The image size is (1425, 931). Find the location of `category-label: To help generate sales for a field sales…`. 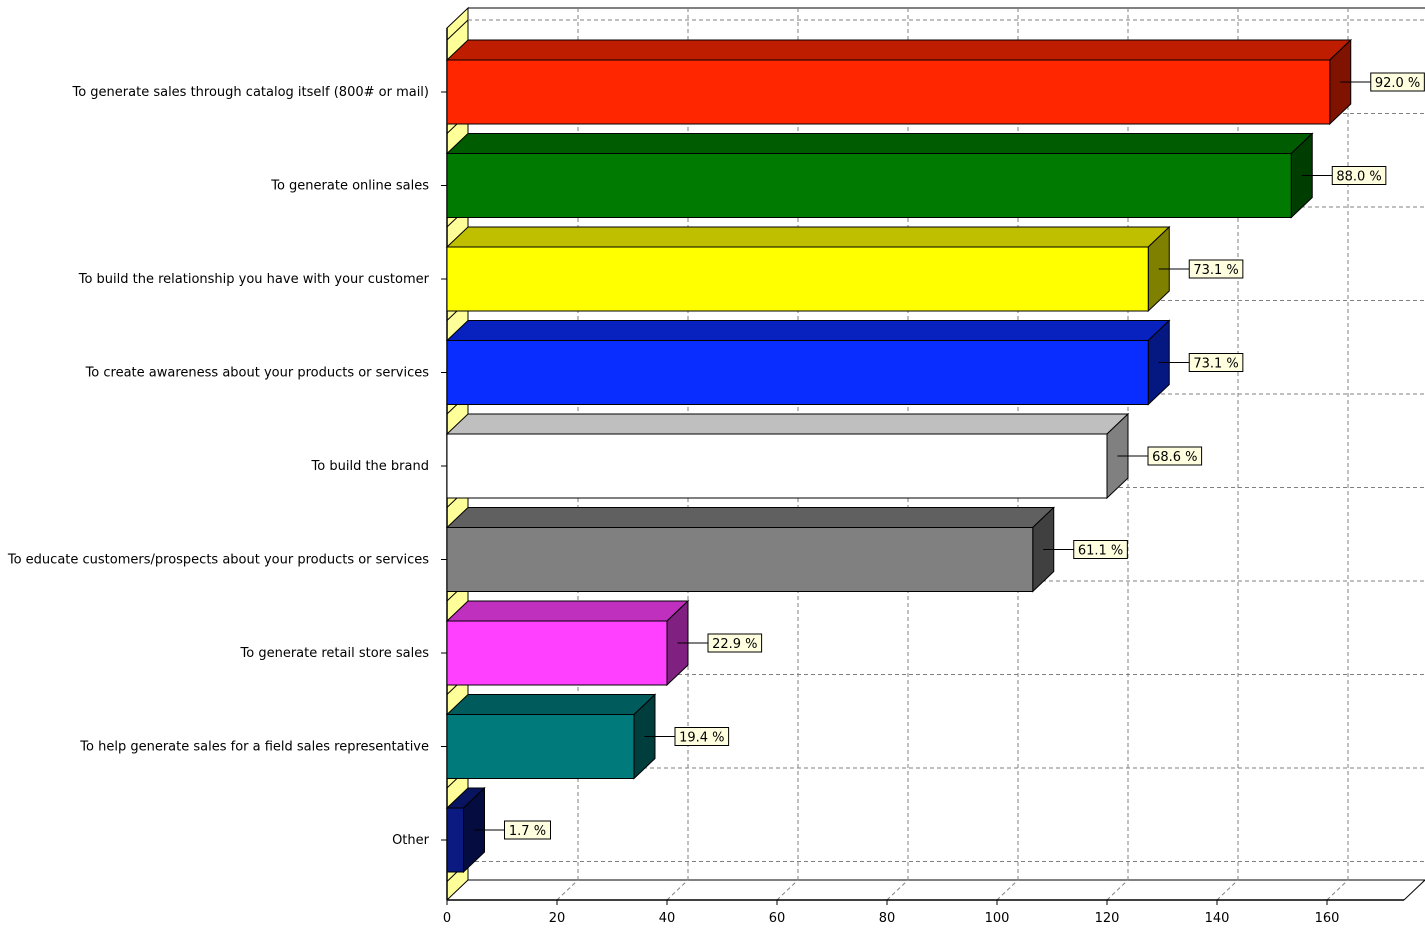

category-label: To help generate sales for a field sales… is located at coordinates (254, 747).